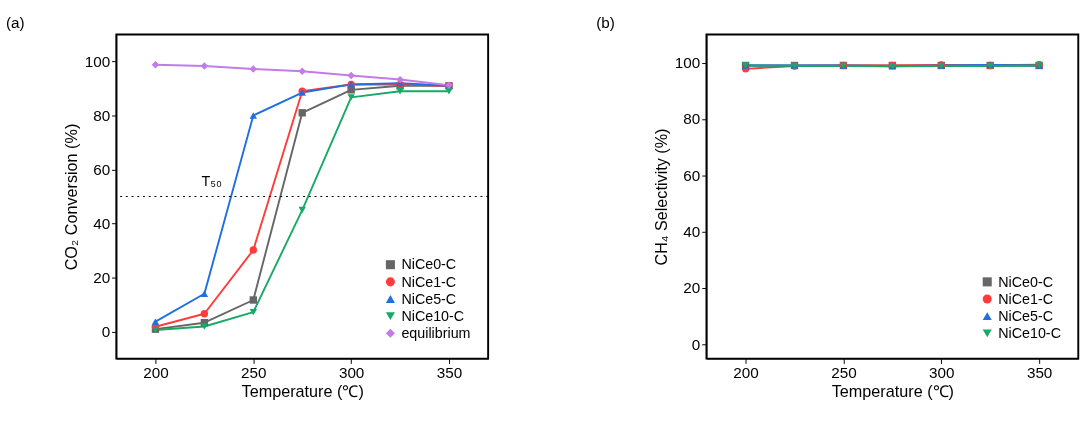 The width and height of the screenshot is (1084, 443). What do you see at coordinates (211, 181) in the screenshot?
I see `ref-line-label: T₅₀` at bounding box center [211, 181].